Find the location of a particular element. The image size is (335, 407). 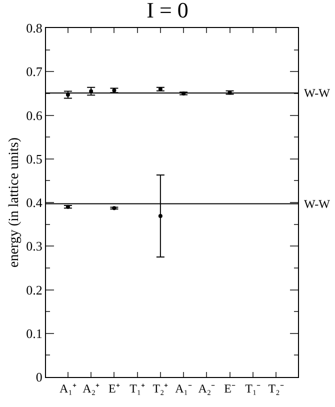

x-tick-label: E⁺ is located at coordinates (114, 388).